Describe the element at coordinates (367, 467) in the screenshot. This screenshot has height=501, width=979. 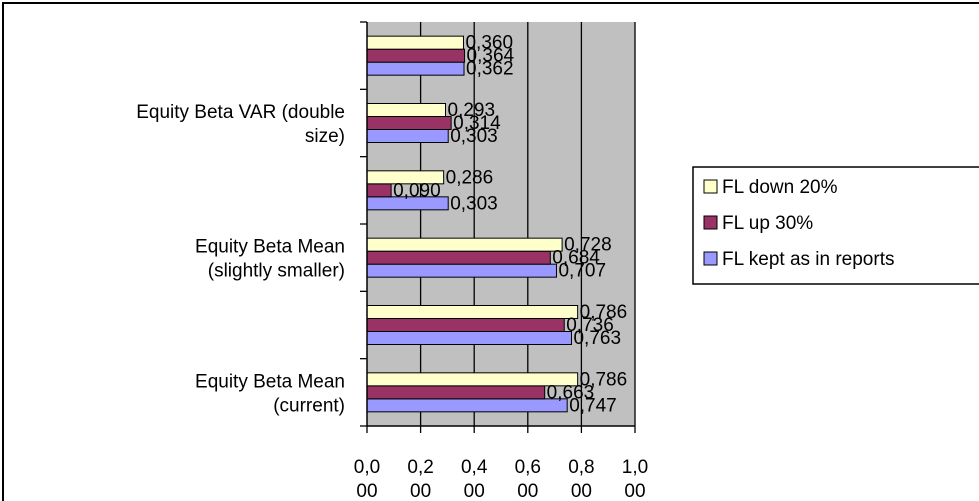
I see `x-tick-label: 0,0` at that location.